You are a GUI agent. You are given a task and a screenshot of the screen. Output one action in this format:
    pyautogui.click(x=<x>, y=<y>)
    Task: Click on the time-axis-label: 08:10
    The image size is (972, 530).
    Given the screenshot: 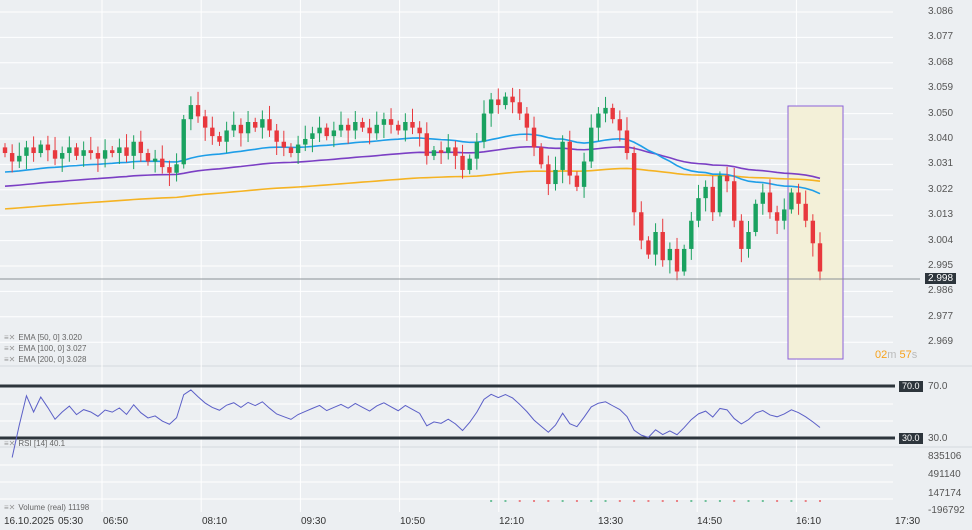 What is the action you would take?
    pyautogui.click(x=215, y=521)
    